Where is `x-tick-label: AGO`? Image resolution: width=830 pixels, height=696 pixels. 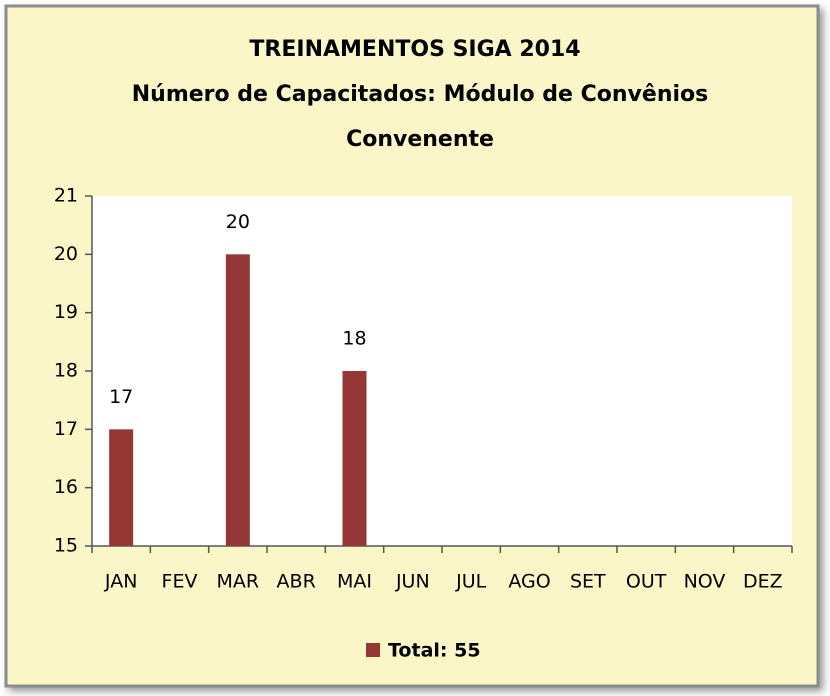 x-tick-label: AGO is located at coordinates (529, 582).